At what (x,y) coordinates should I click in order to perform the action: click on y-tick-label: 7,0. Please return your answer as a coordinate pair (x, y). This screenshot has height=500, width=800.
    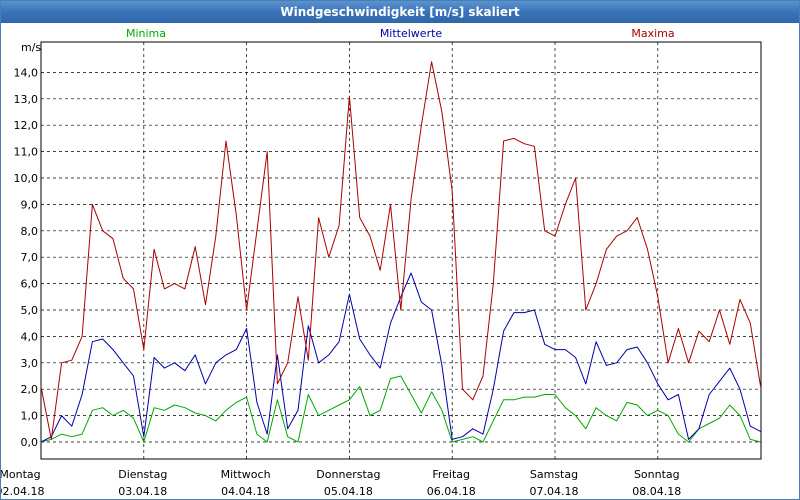
    Looking at the image, I should click on (30, 257).